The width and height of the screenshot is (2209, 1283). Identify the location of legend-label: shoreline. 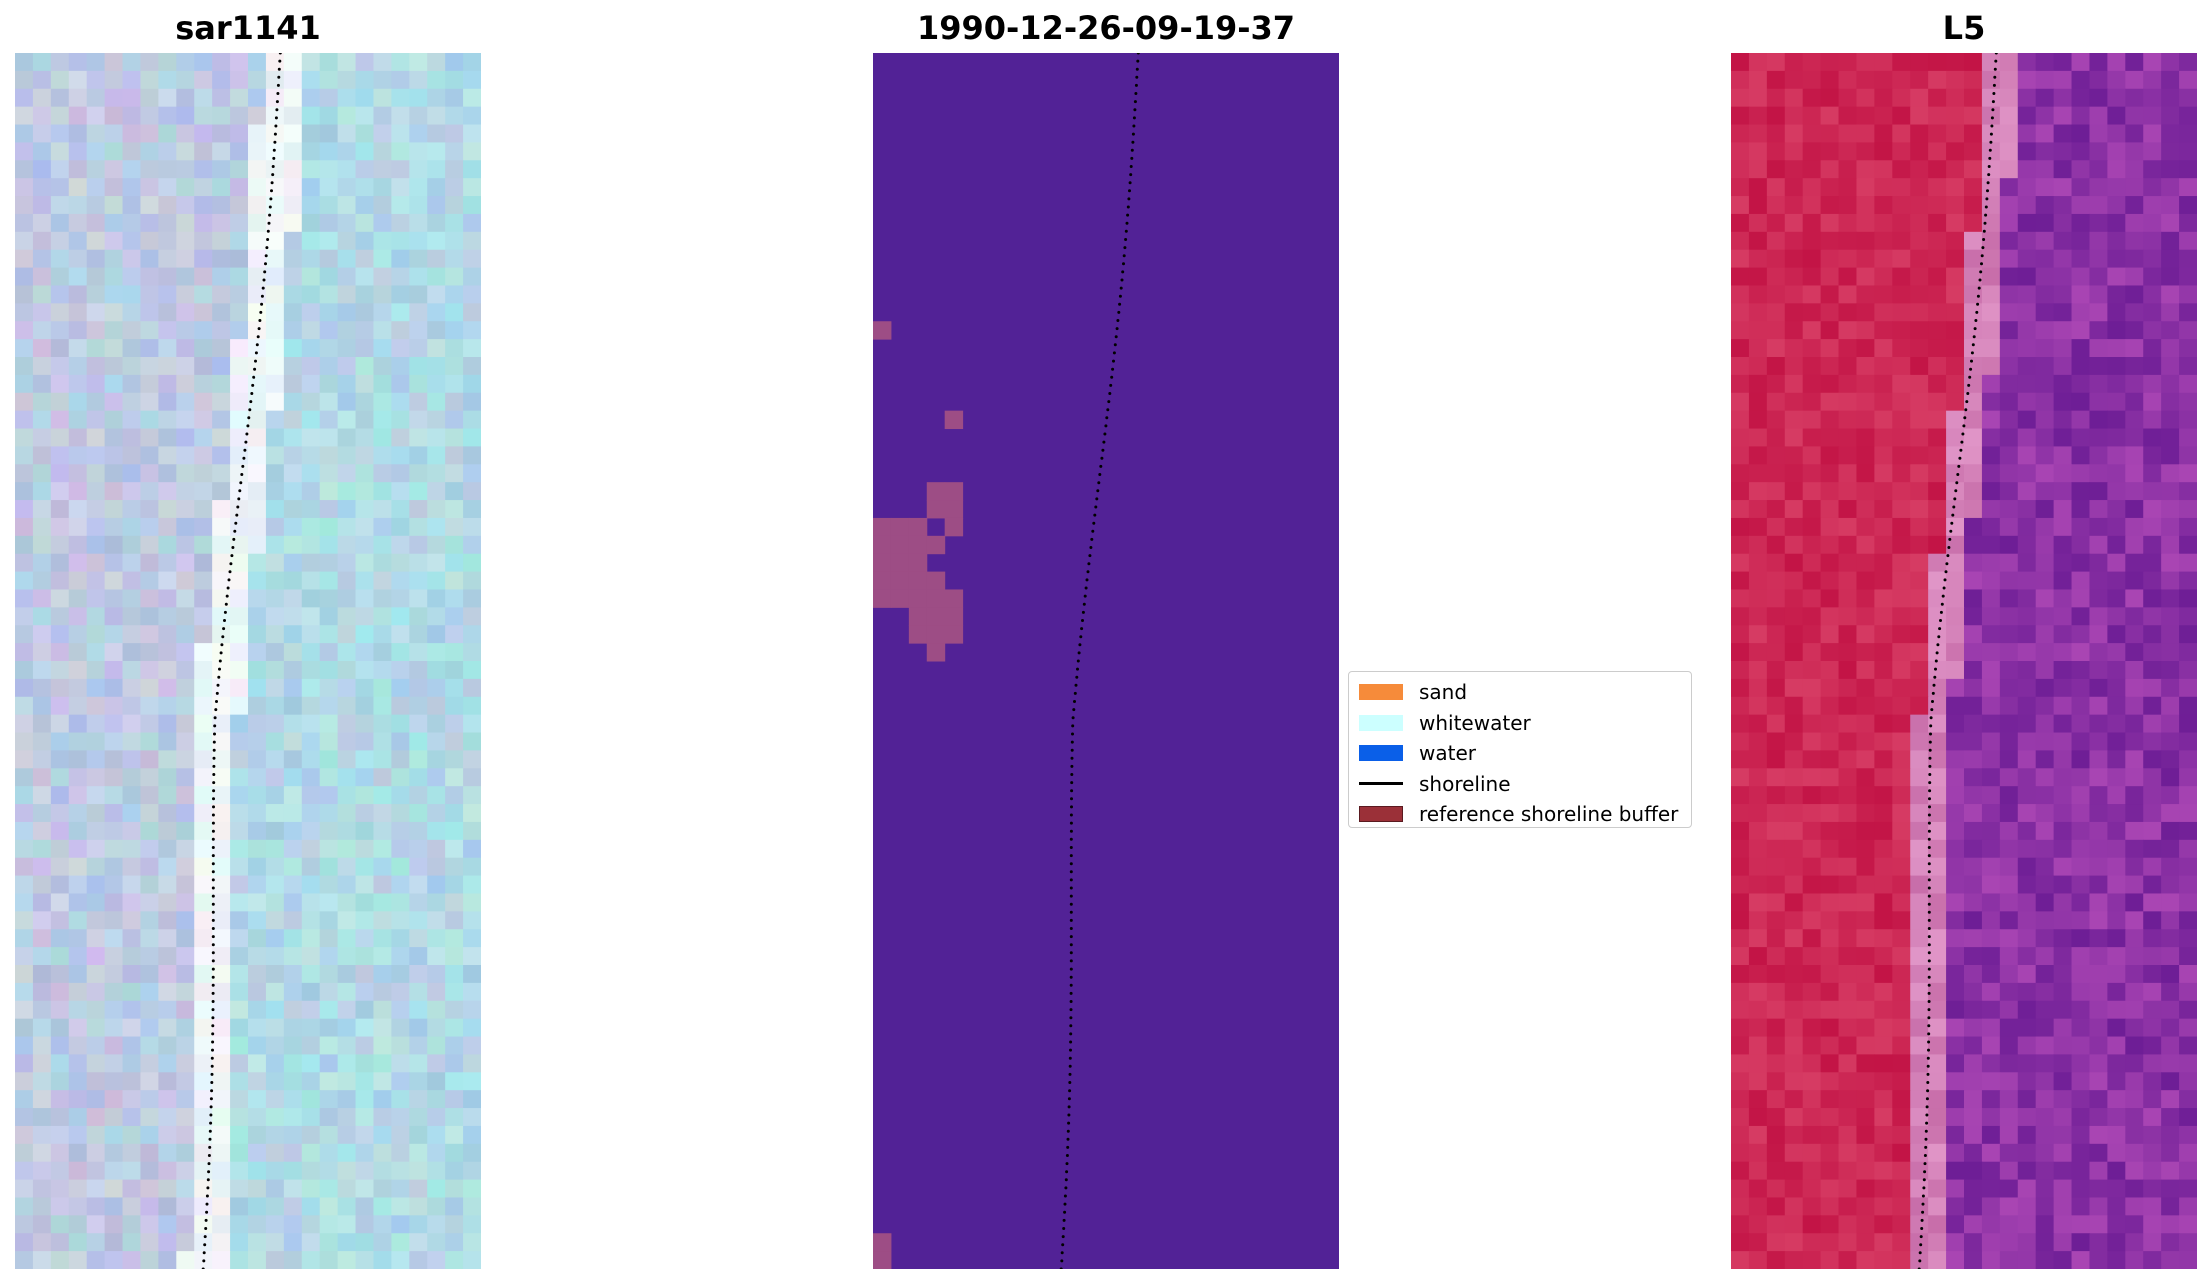
(1465, 783).